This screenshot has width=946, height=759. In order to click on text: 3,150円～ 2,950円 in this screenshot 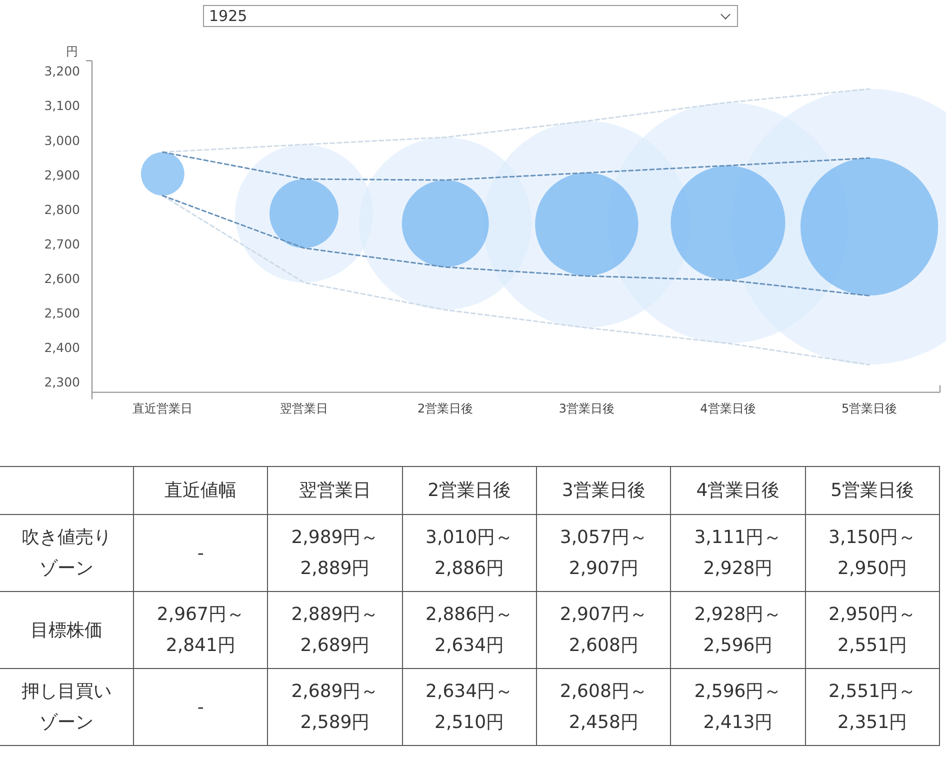, I will do `click(872, 553)`.